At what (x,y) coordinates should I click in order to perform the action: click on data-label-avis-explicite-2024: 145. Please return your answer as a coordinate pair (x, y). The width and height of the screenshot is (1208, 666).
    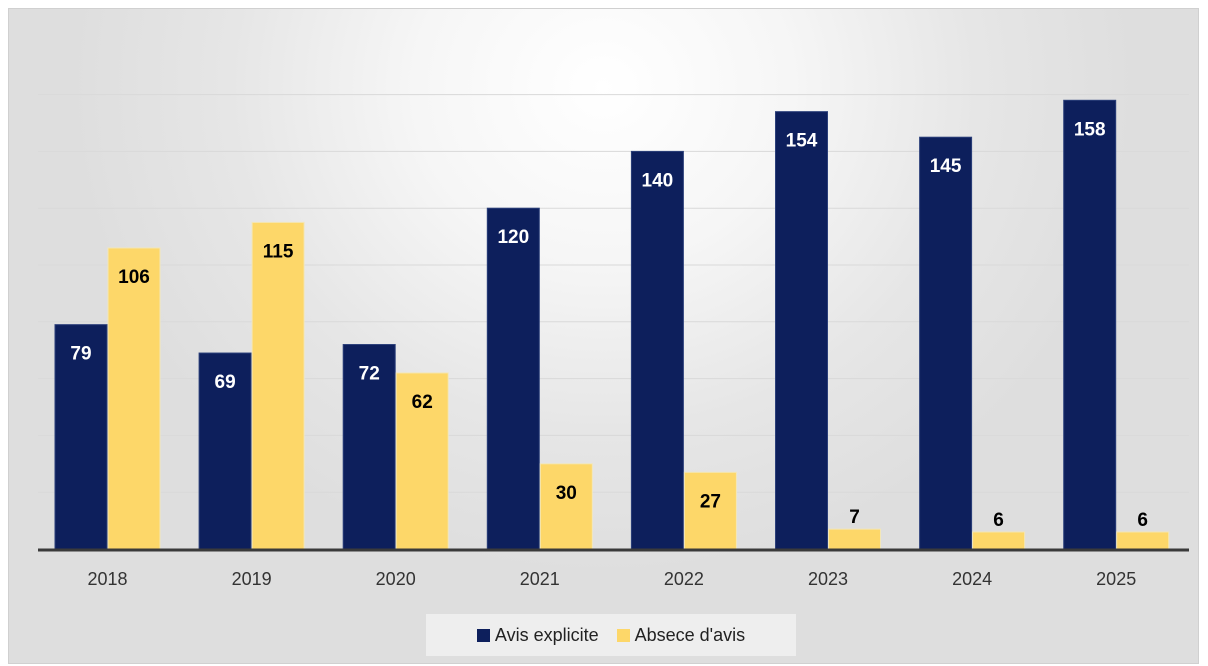
    Looking at the image, I should click on (946, 166).